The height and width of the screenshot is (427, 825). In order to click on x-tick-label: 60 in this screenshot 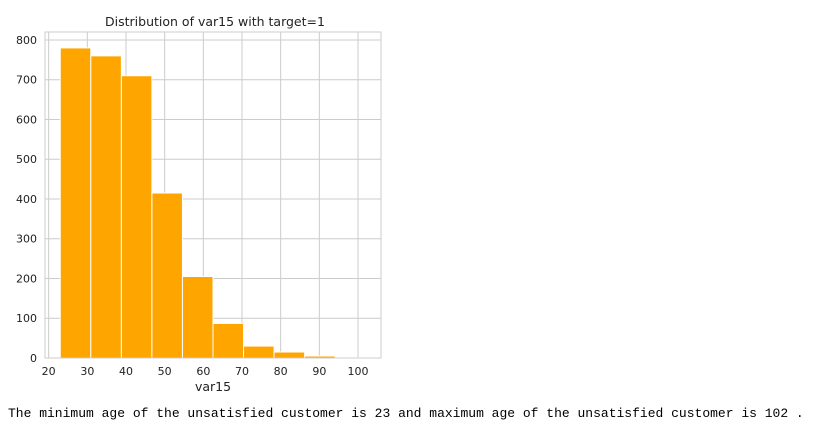, I will do `click(203, 371)`.